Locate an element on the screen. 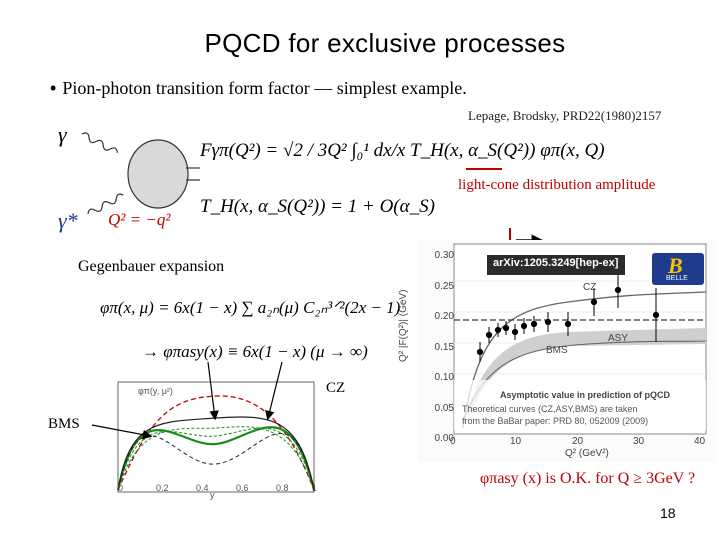  belle-xlabel: Q² (GeV²) is located at coordinates (587, 453).